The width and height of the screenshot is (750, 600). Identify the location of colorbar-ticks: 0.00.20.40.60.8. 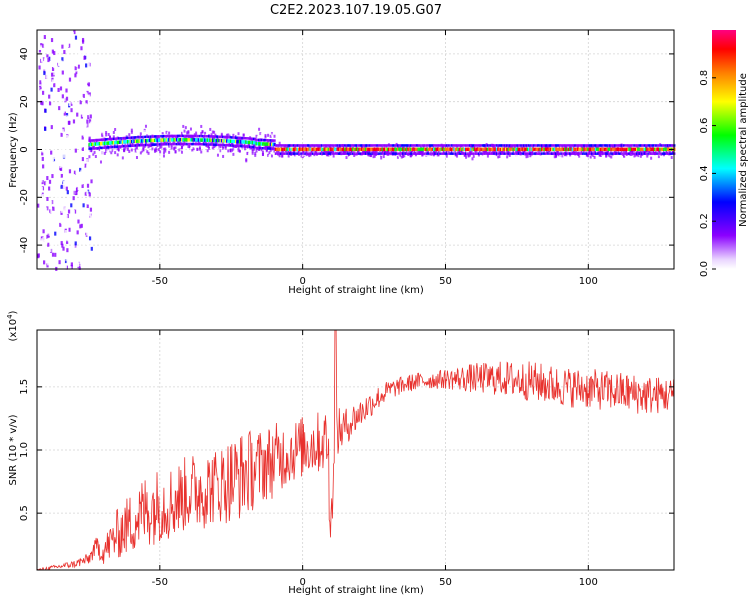
(707, 173).